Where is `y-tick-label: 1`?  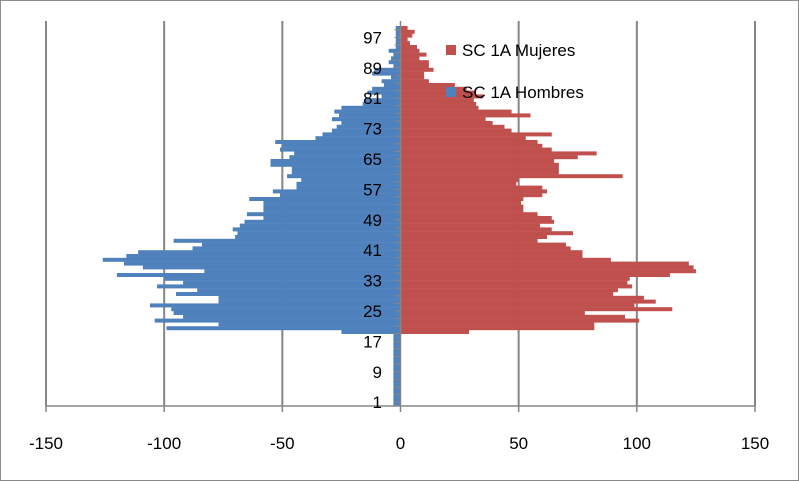 y-tick-label: 1 is located at coordinates (377, 402).